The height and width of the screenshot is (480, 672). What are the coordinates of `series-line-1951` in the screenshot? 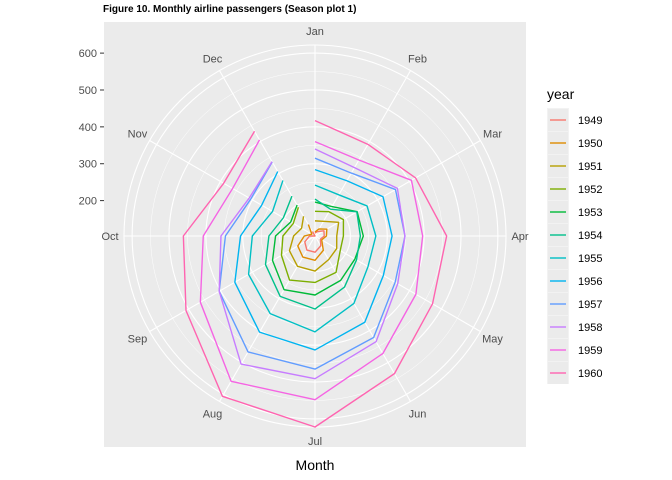 It's located at (314, 244).